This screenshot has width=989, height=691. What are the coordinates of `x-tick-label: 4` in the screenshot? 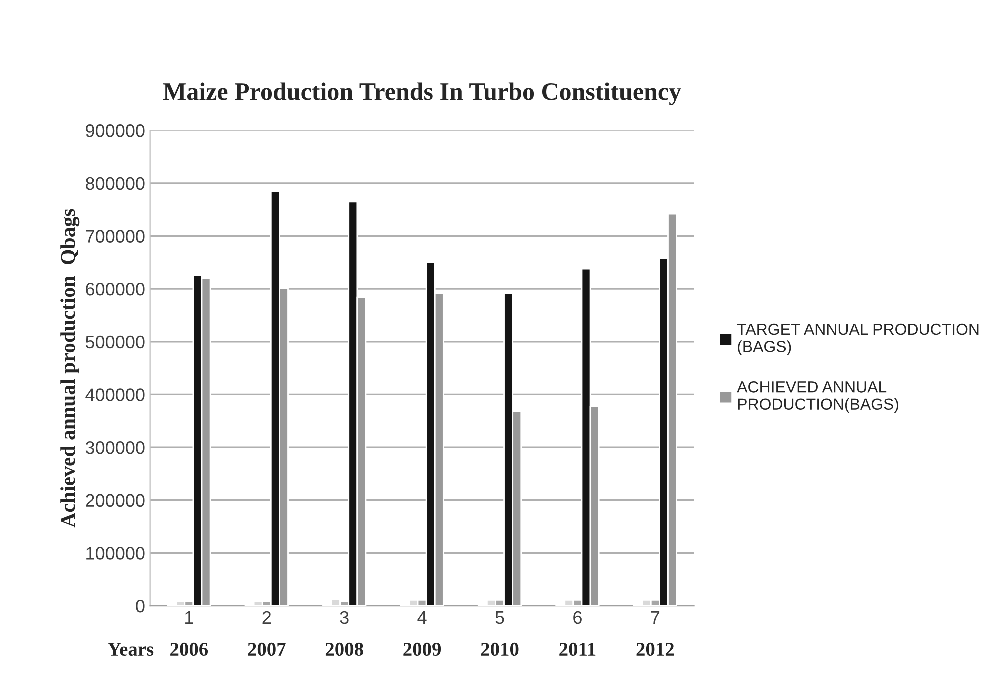 It's located at (422, 618).